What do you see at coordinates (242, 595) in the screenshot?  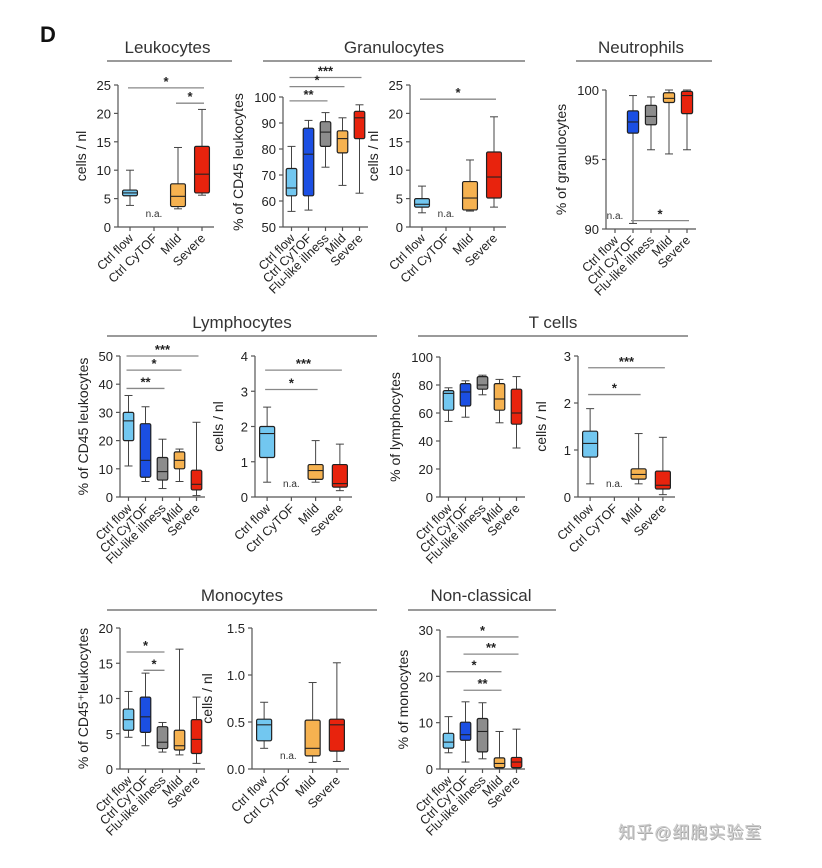 I see `group-title-monocytes: Monocytes` at bounding box center [242, 595].